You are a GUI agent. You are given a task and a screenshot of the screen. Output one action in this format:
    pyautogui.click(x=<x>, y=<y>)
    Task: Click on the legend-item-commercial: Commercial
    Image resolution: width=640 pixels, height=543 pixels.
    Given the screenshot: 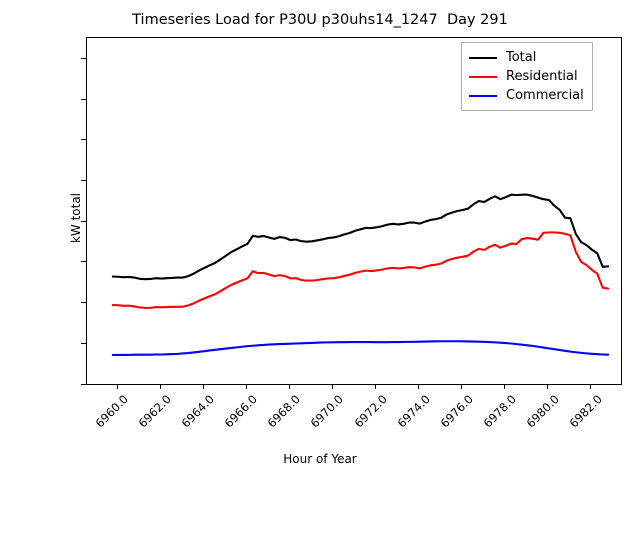 What is the action you would take?
    pyautogui.click(x=526, y=95)
    